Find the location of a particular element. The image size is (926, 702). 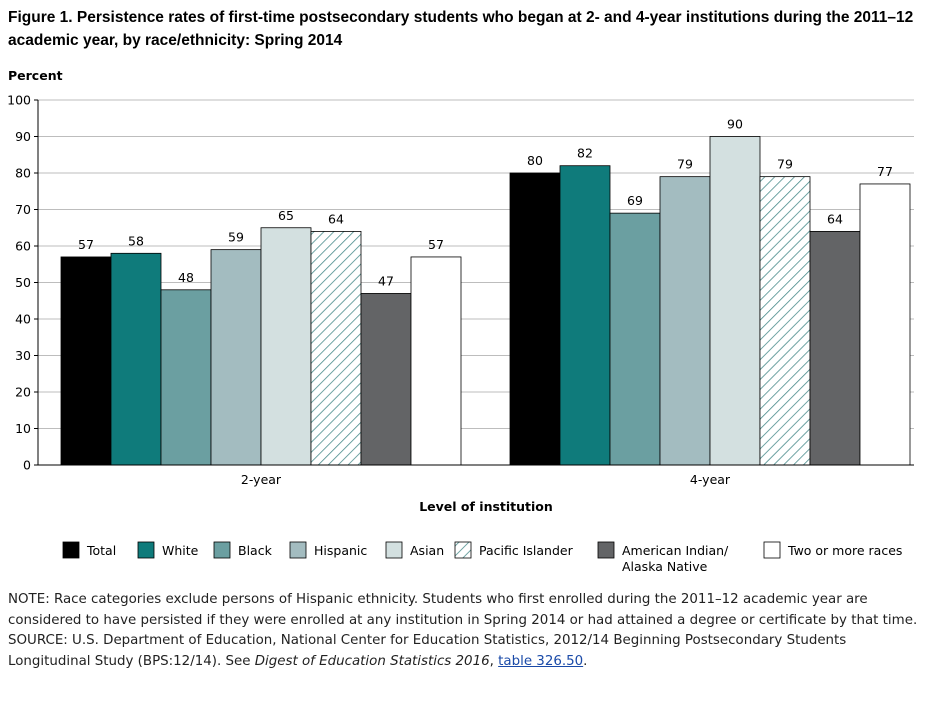

bar-value-label: 69 is located at coordinates (635, 200).